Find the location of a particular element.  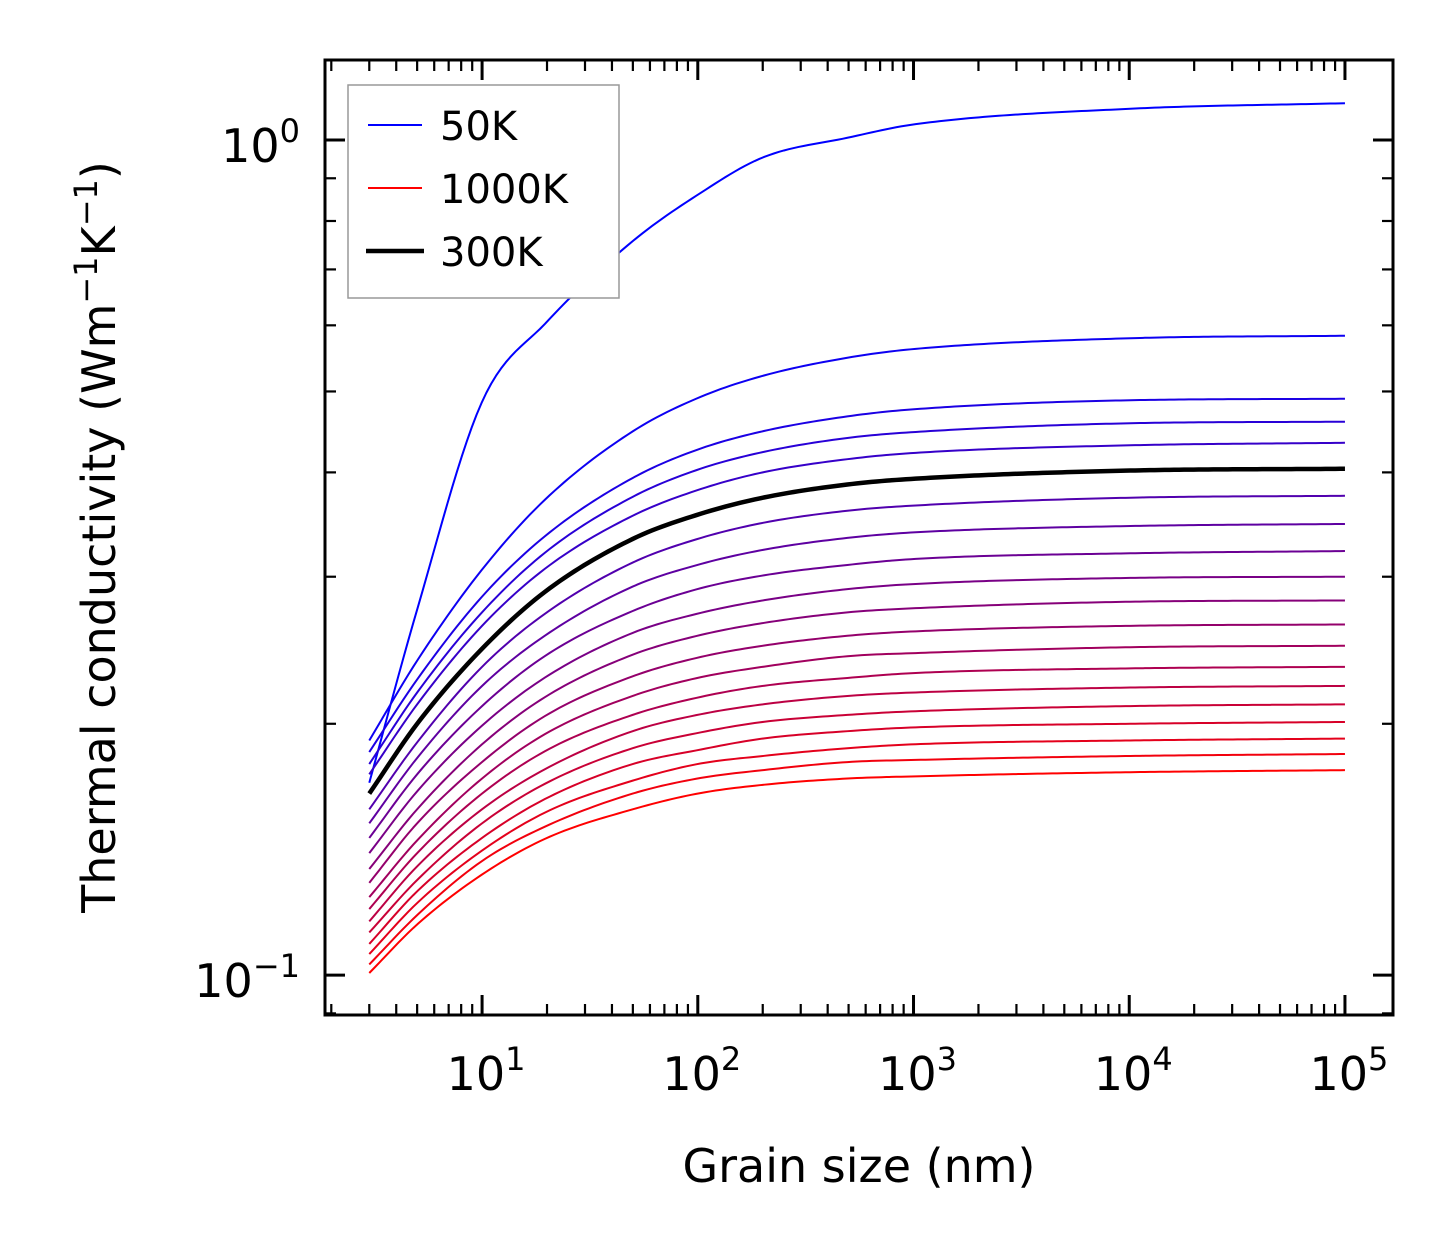

series-line-850k is located at coordinates (856, 832).